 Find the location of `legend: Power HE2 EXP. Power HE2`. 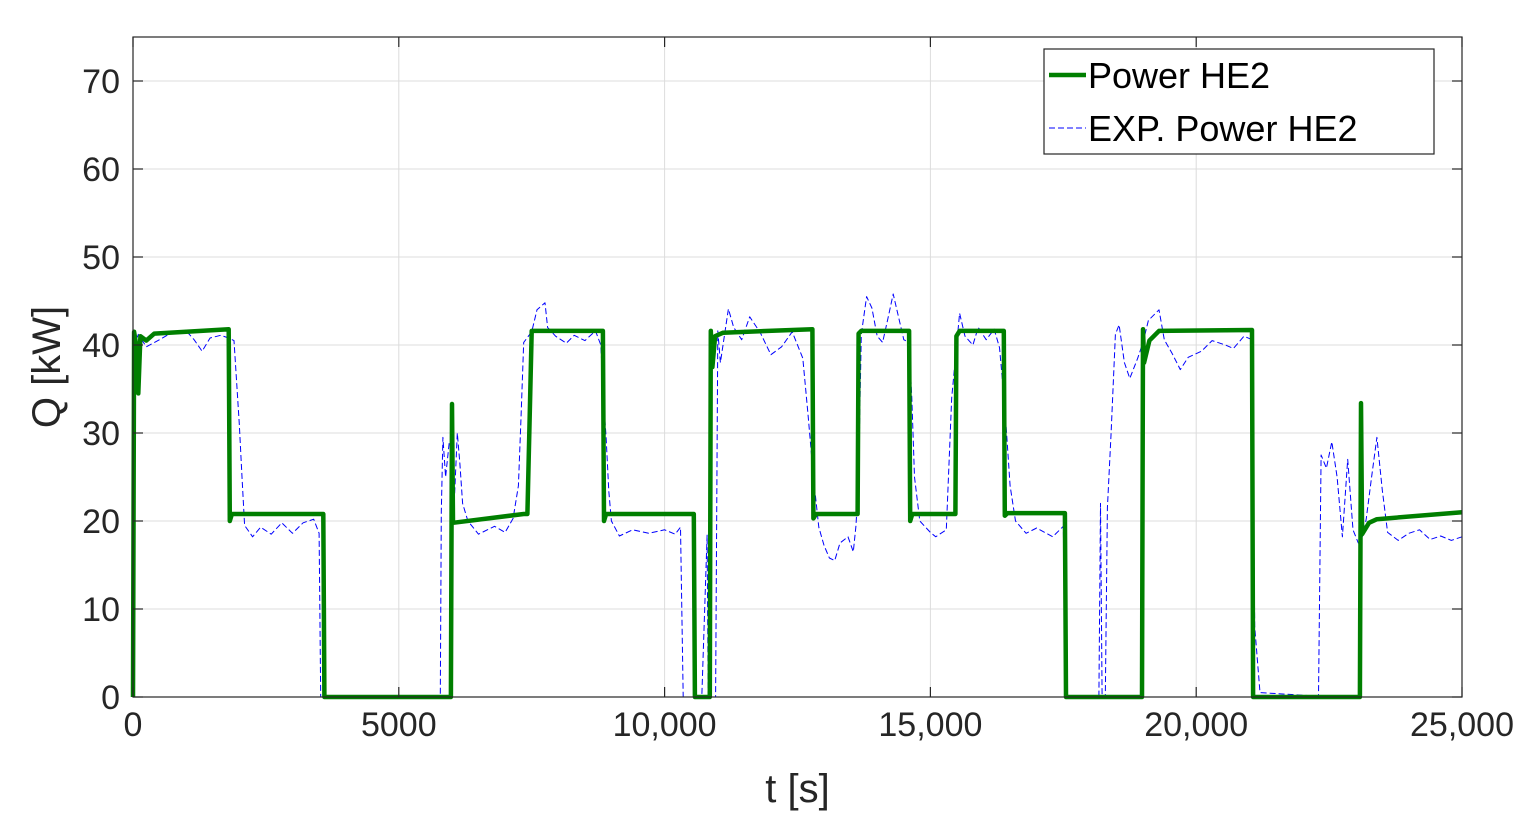

legend: Power HE2 EXP. Power HE2 is located at coordinates (1239, 101).